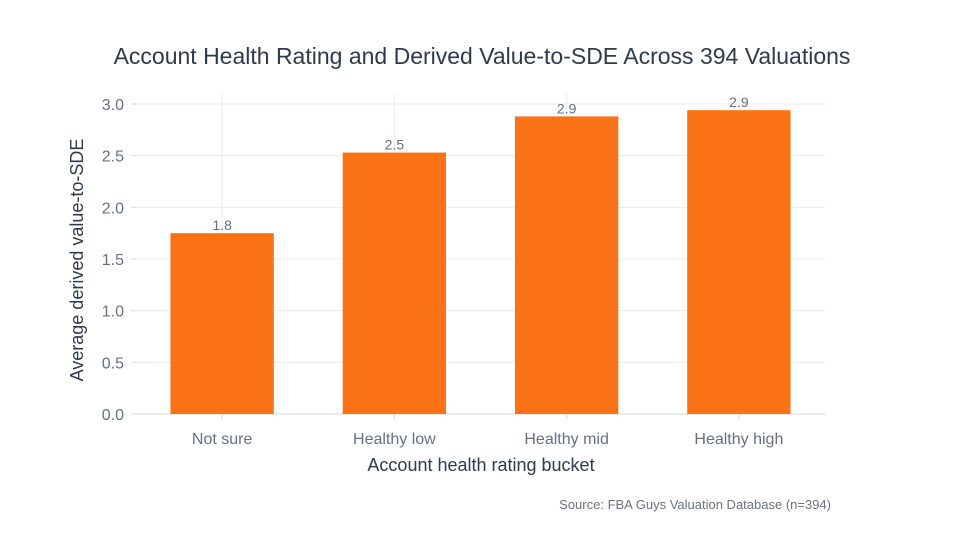  What do you see at coordinates (222, 225) in the screenshot?
I see `bar-data-label: 1.8` at bounding box center [222, 225].